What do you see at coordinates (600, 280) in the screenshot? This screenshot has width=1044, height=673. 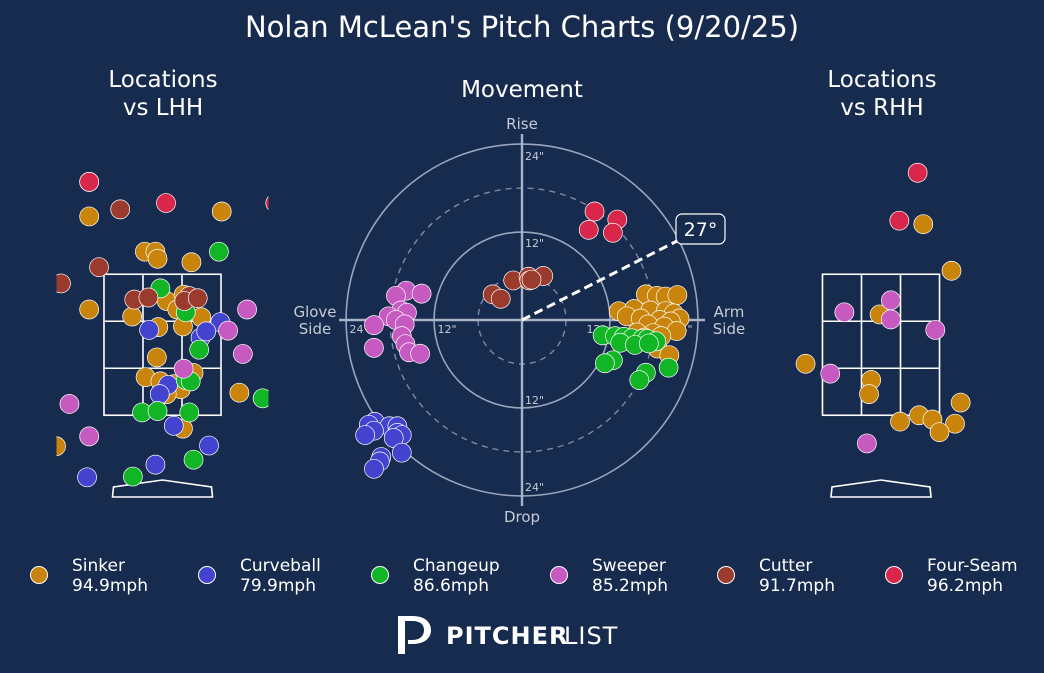 I see `arm-angle-line` at bounding box center [600, 280].